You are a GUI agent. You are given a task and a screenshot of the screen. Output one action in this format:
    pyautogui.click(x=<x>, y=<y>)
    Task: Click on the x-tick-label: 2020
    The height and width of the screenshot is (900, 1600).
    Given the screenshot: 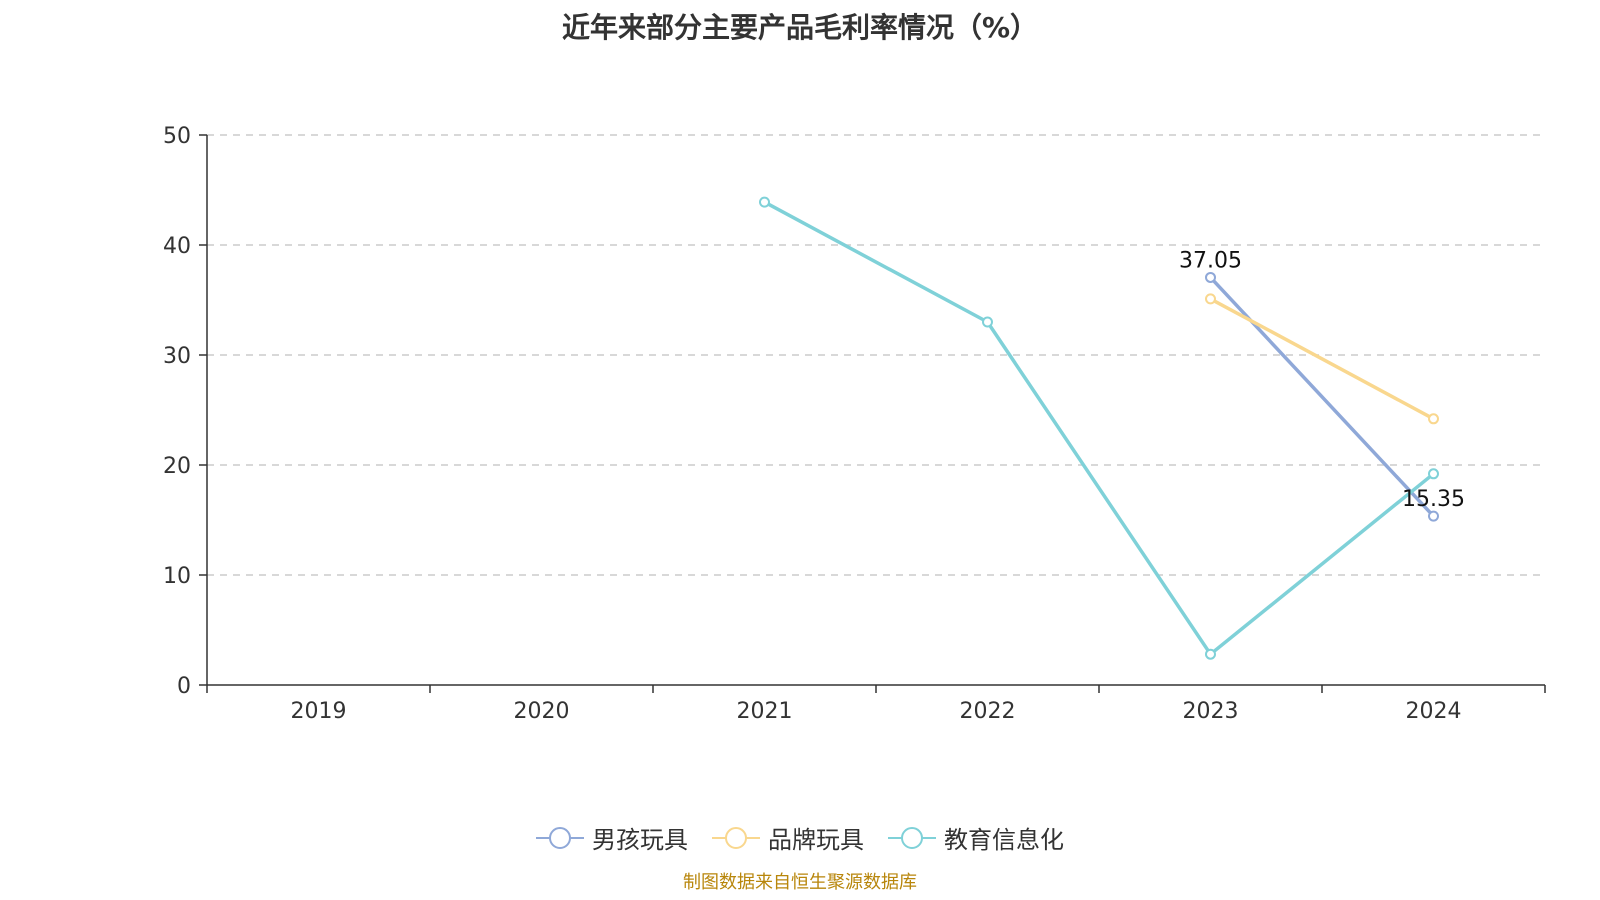 What is the action you would take?
    pyautogui.click(x=542, y=711)
    